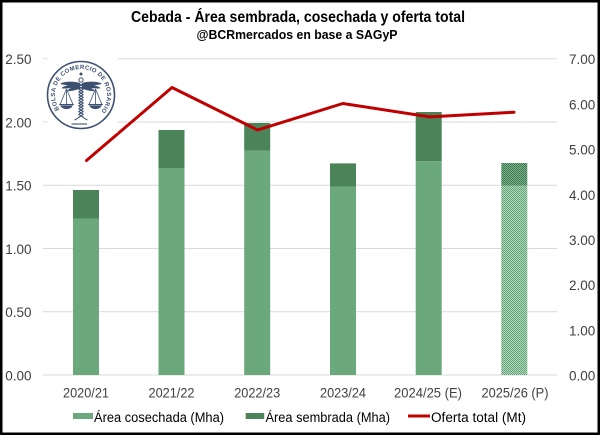  Describe the element at coordinates (582, 59) in the screenshot. I see `svg-text: 7.00` at that location.